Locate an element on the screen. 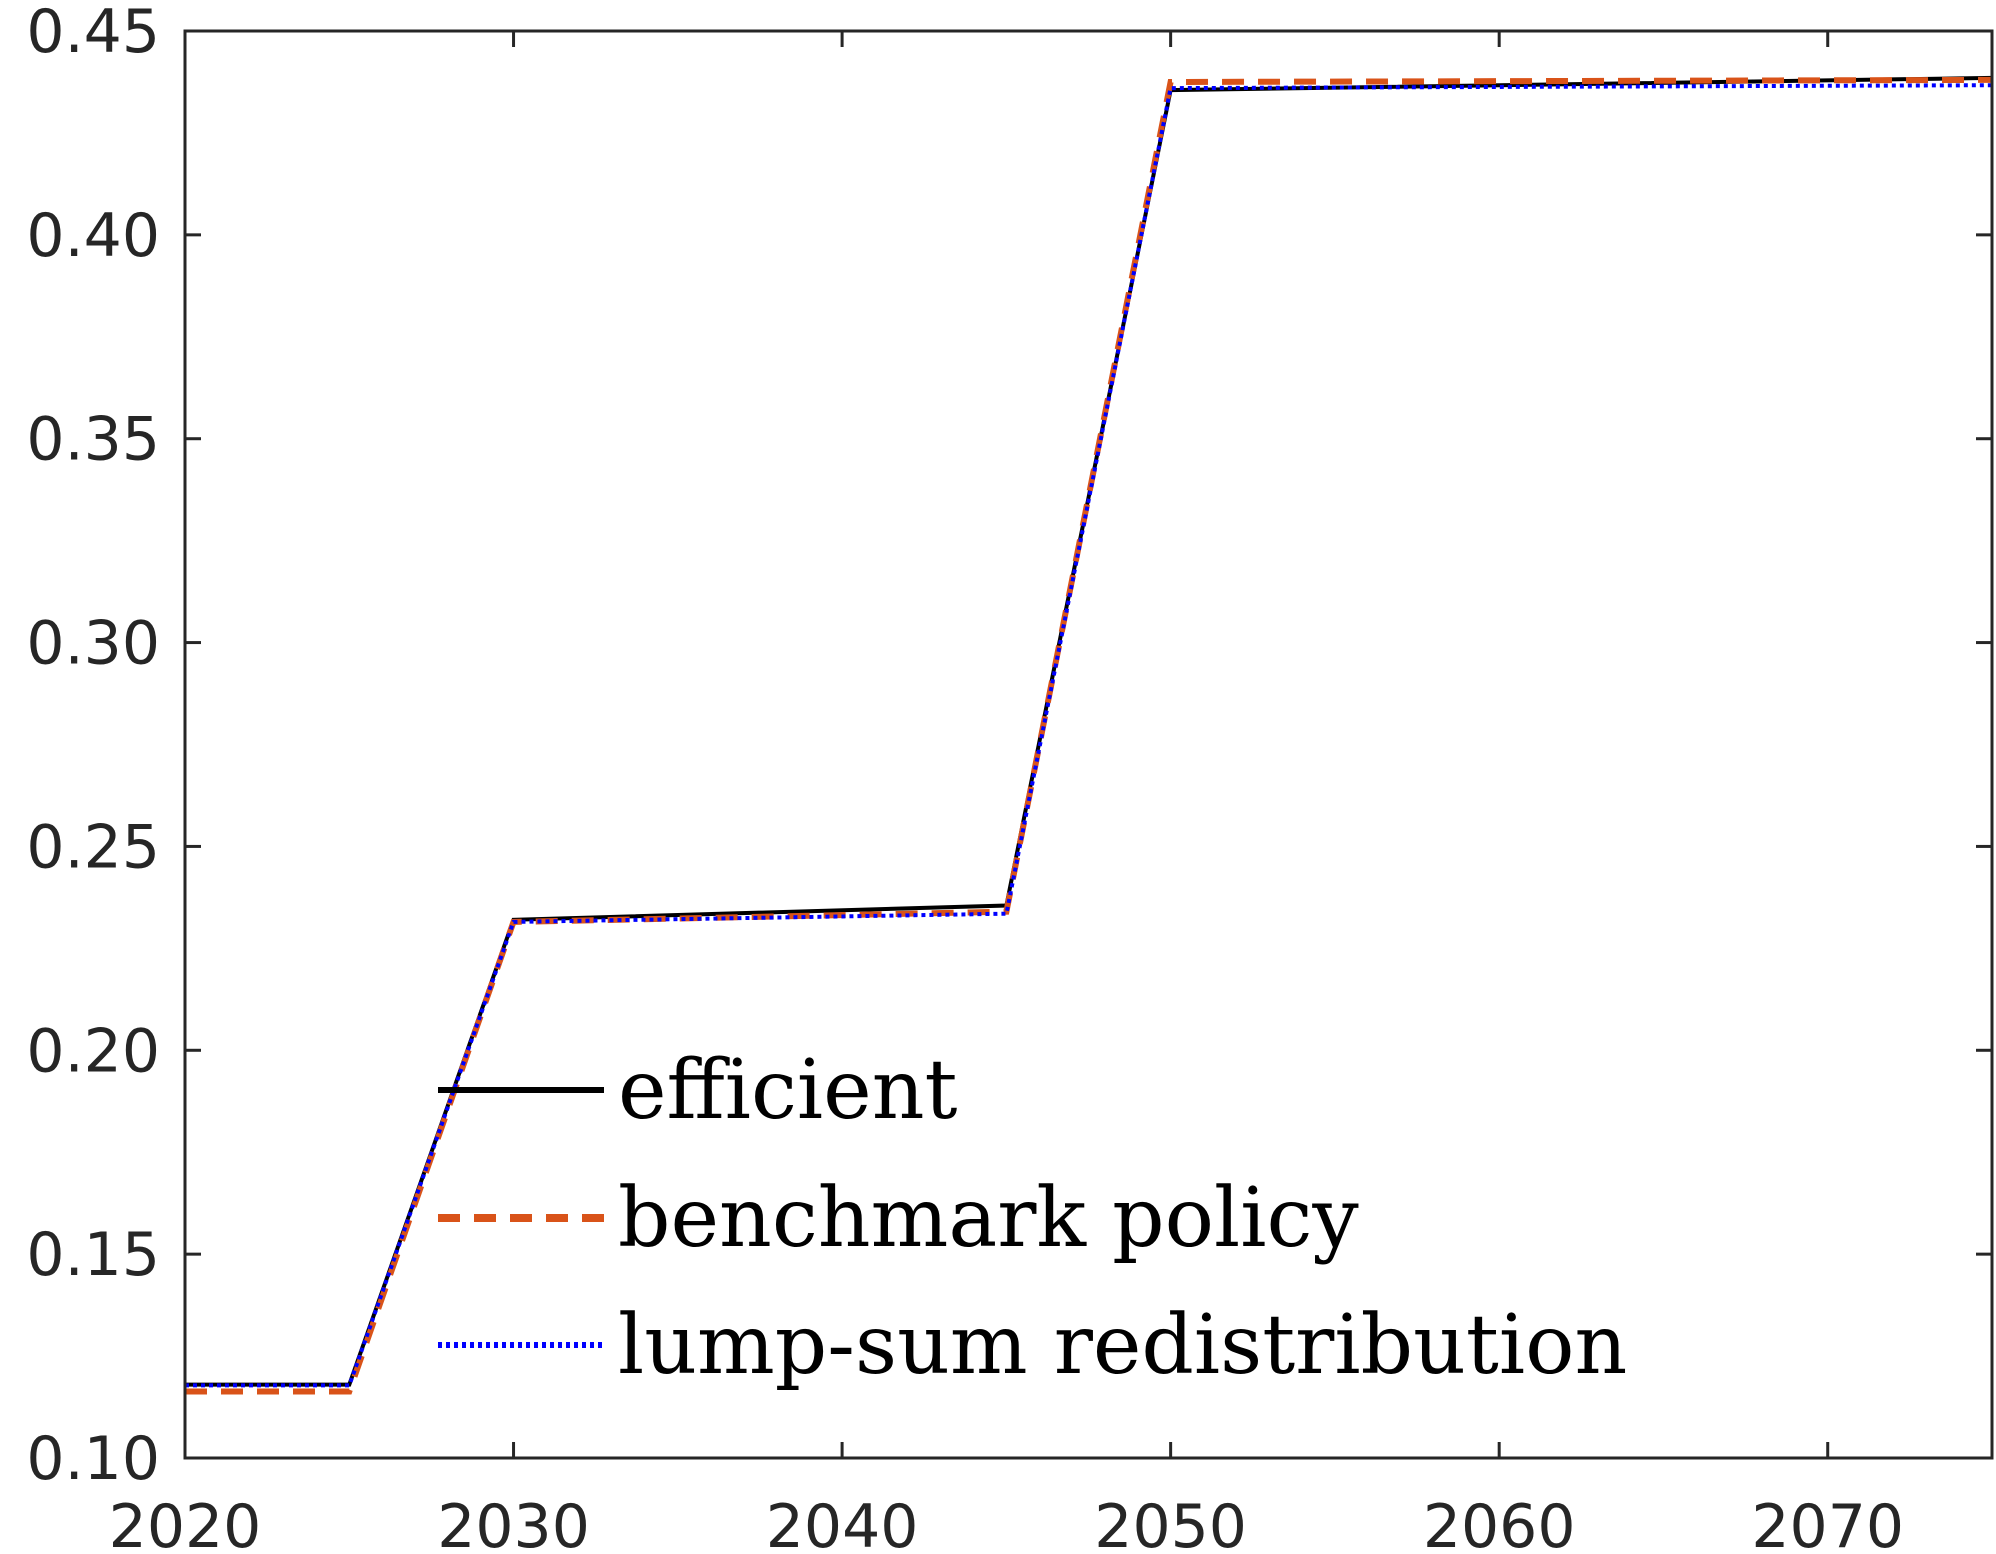 This screenshot has width=1996, height=1554. legend-label-2: benchmark policy is located at coordinates (988, 1218).